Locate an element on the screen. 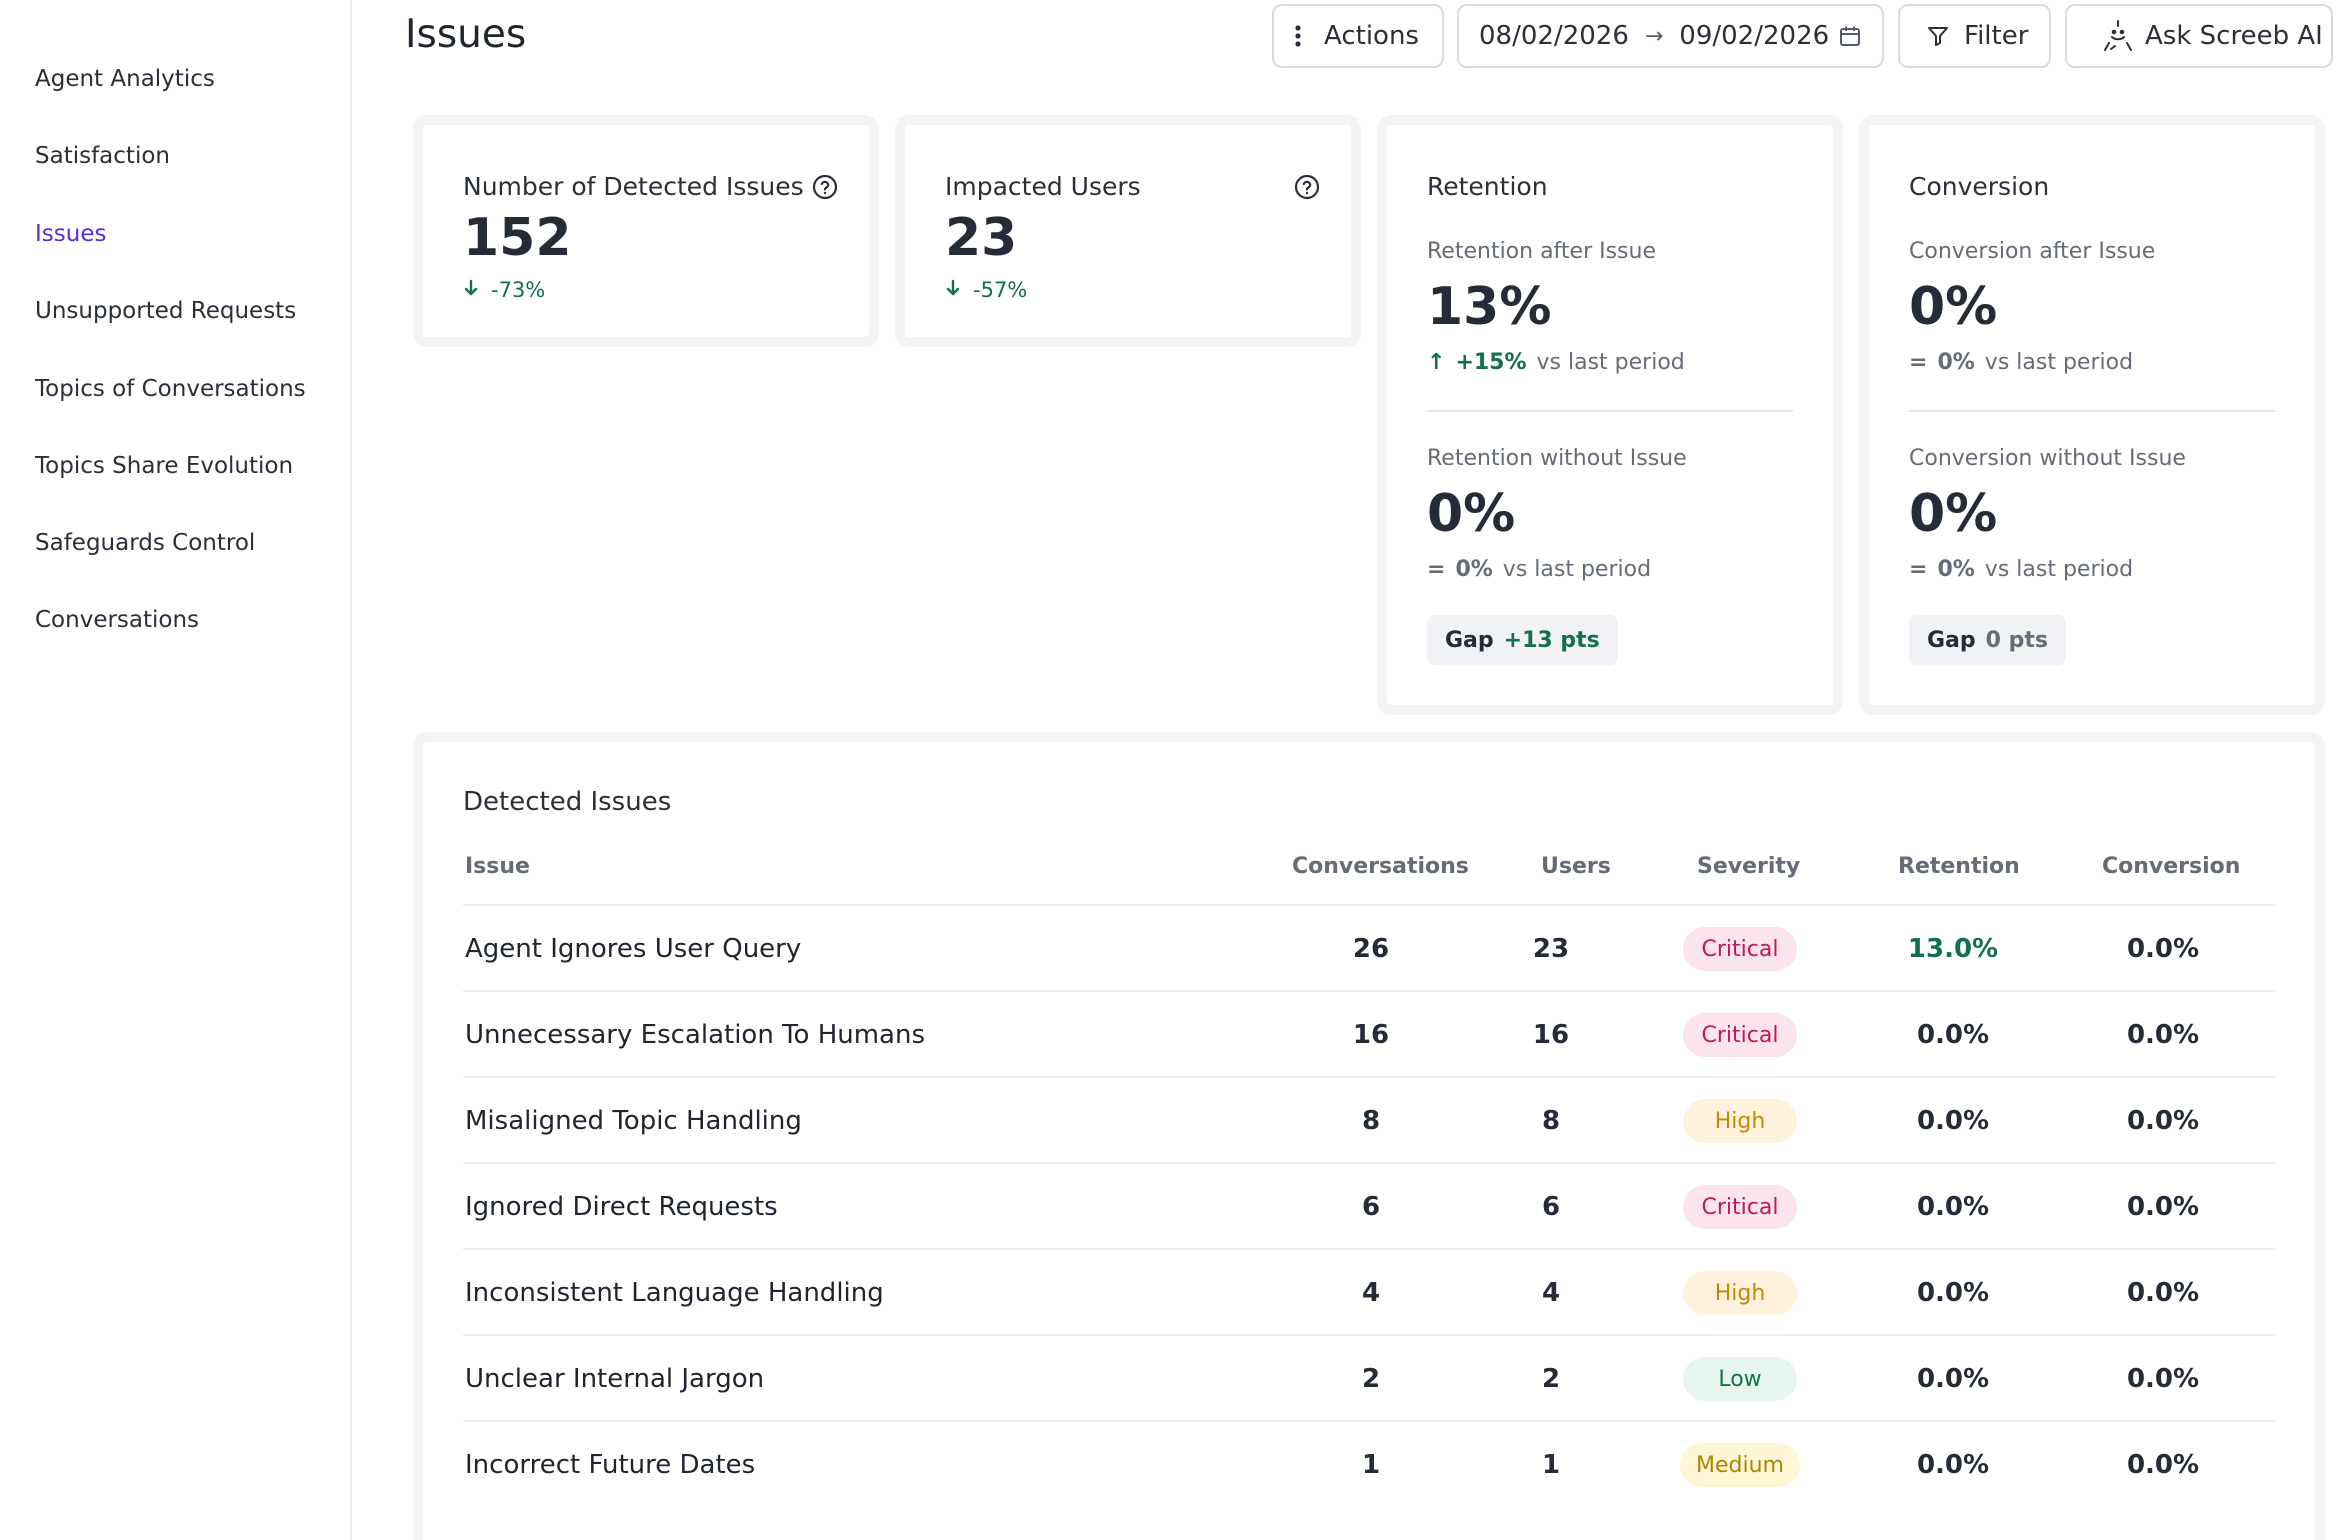  sidebar-item-agent-analytics: Agent Analytics is located at coordinates (125, 79).